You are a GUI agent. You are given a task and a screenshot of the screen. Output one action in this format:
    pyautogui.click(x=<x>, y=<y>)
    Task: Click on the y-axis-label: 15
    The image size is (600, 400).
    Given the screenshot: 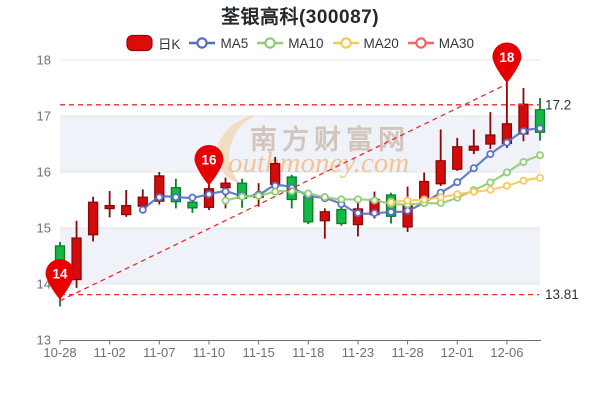 What is the action you would take?
    pyautogui.click(x=44, y=228)
    